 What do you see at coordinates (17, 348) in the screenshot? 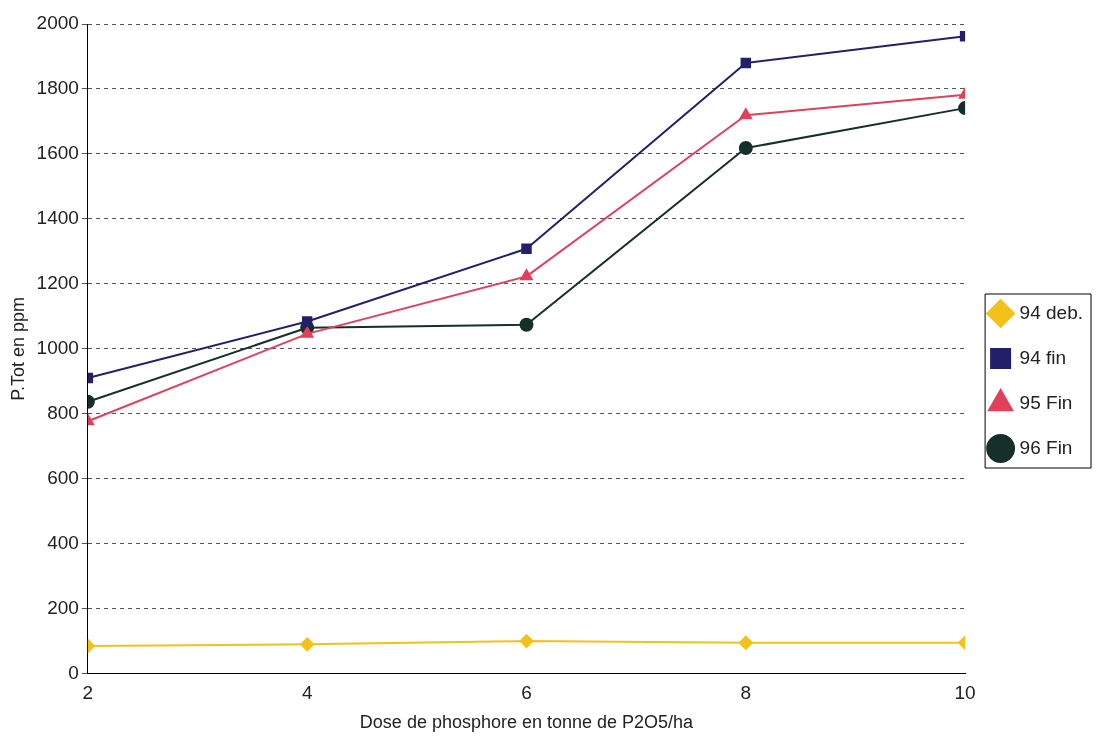
I see `y-axis-title: P.Tot en ppm` at bounding box center [17, 348].